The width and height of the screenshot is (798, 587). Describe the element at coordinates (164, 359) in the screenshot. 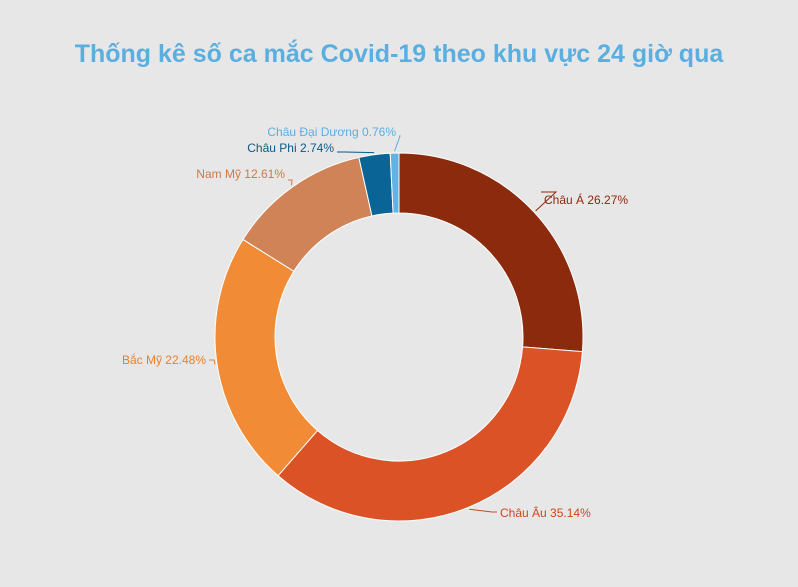

I see `slice-label-3: Bắc Mỹ 22.48%` at that location.